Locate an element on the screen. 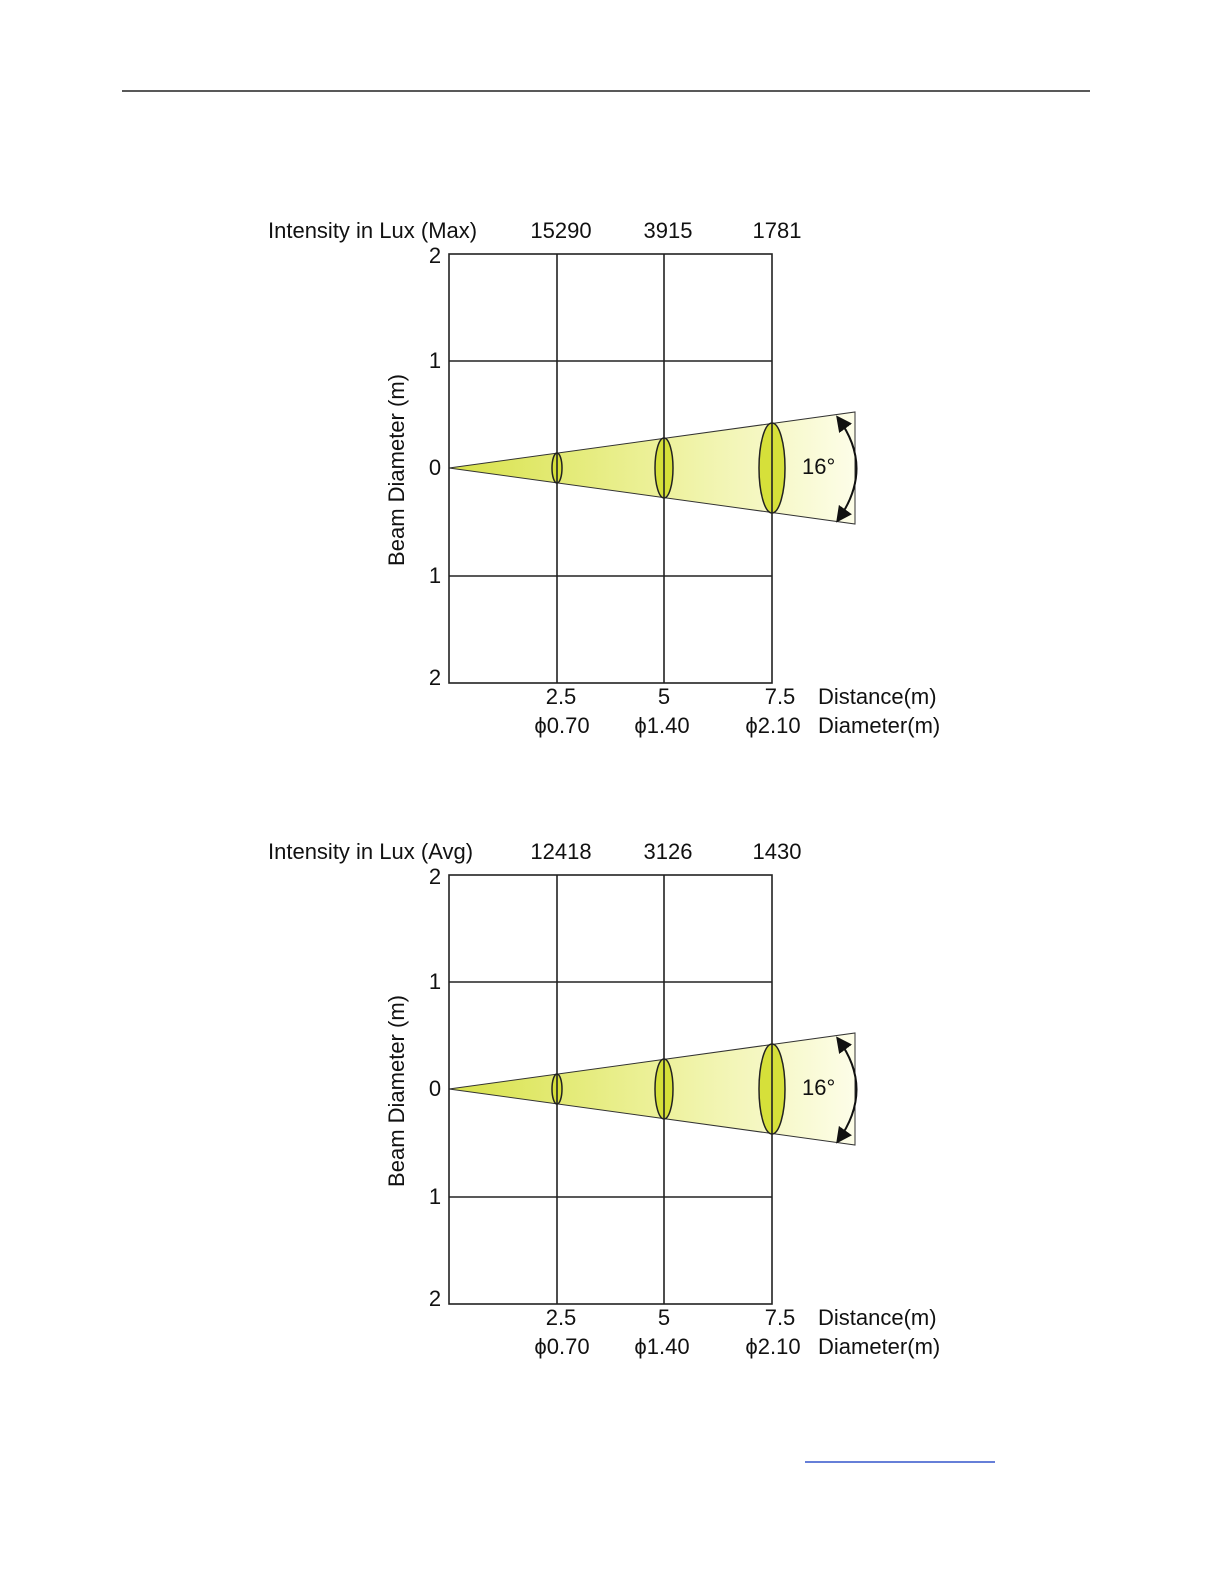 Image resolution: width=1224 pixels, height=1584 pixels. intensity-value: 15290 is located at coordinates (560, 230).